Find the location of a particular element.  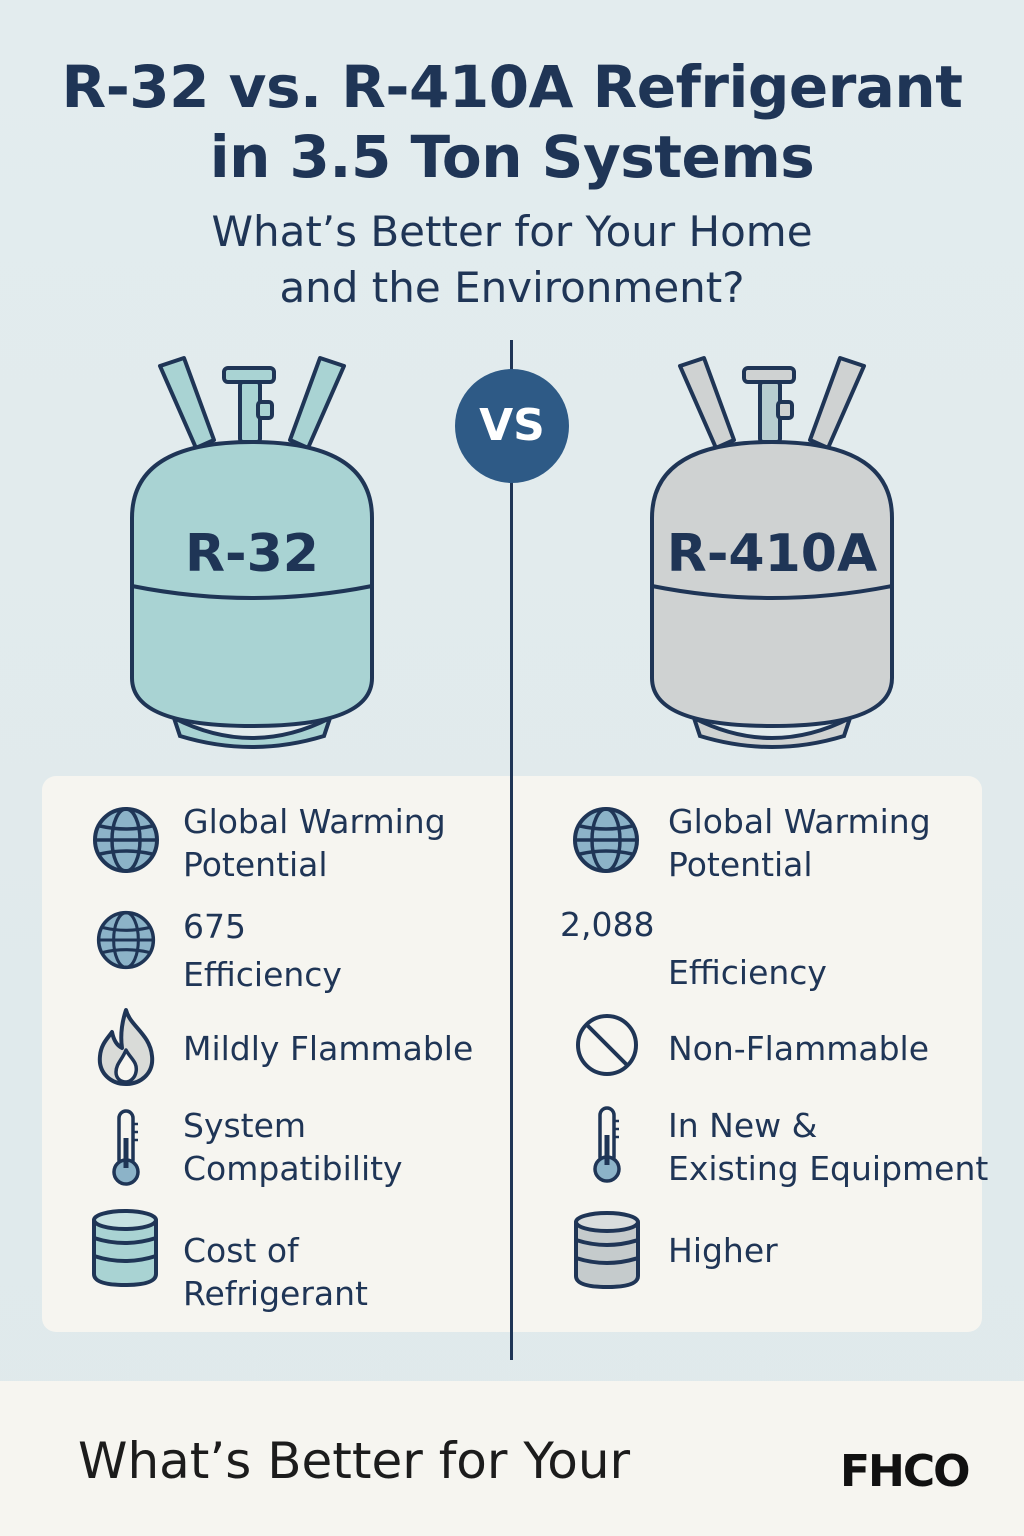

r410a-tank: R-410A is located at coordinates (772, 553).